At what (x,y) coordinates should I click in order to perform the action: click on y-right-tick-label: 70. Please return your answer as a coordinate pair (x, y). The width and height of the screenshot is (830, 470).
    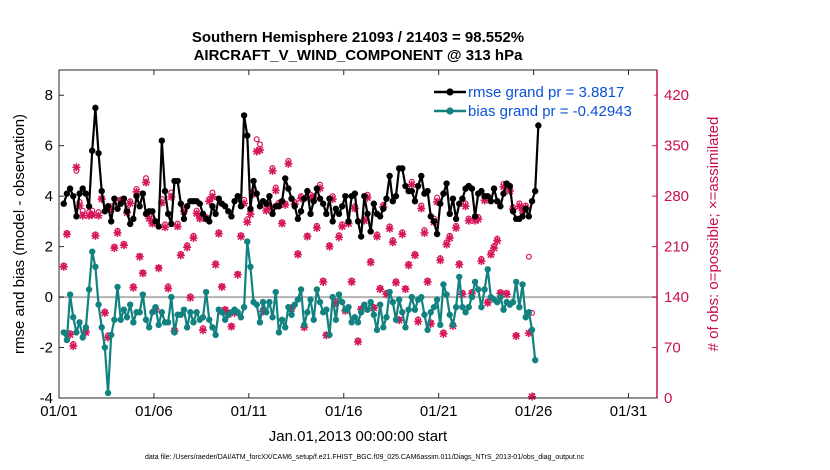
    Looking at the image, I should click on (672, 348).